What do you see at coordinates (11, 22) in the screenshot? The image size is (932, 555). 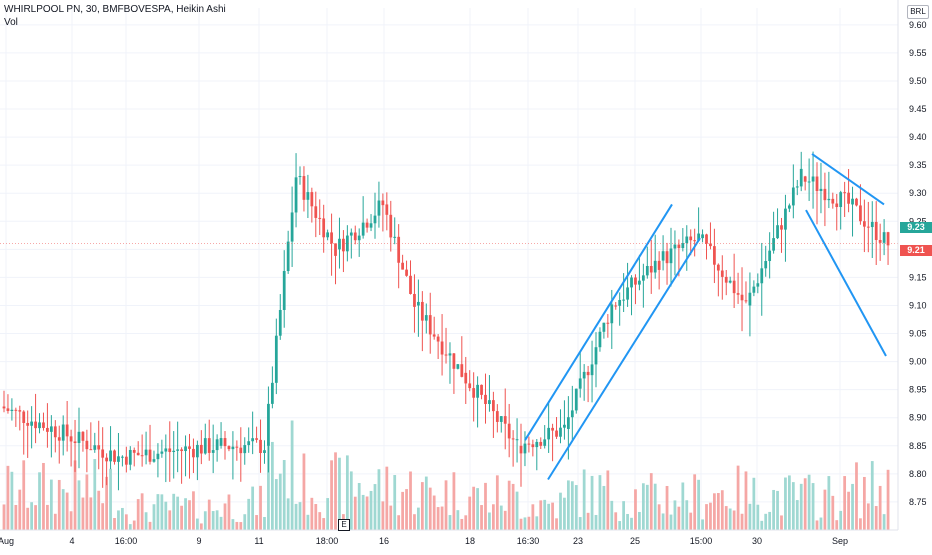 I see `volume-indicator-label: Vol` at bounding box center [11, 22].